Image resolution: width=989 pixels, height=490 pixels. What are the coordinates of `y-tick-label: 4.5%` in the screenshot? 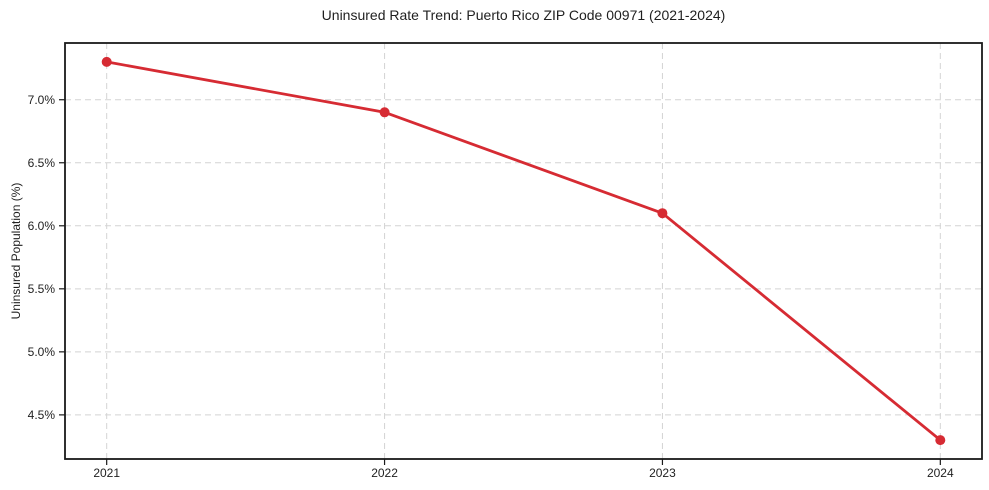 It's located at (42, 415).